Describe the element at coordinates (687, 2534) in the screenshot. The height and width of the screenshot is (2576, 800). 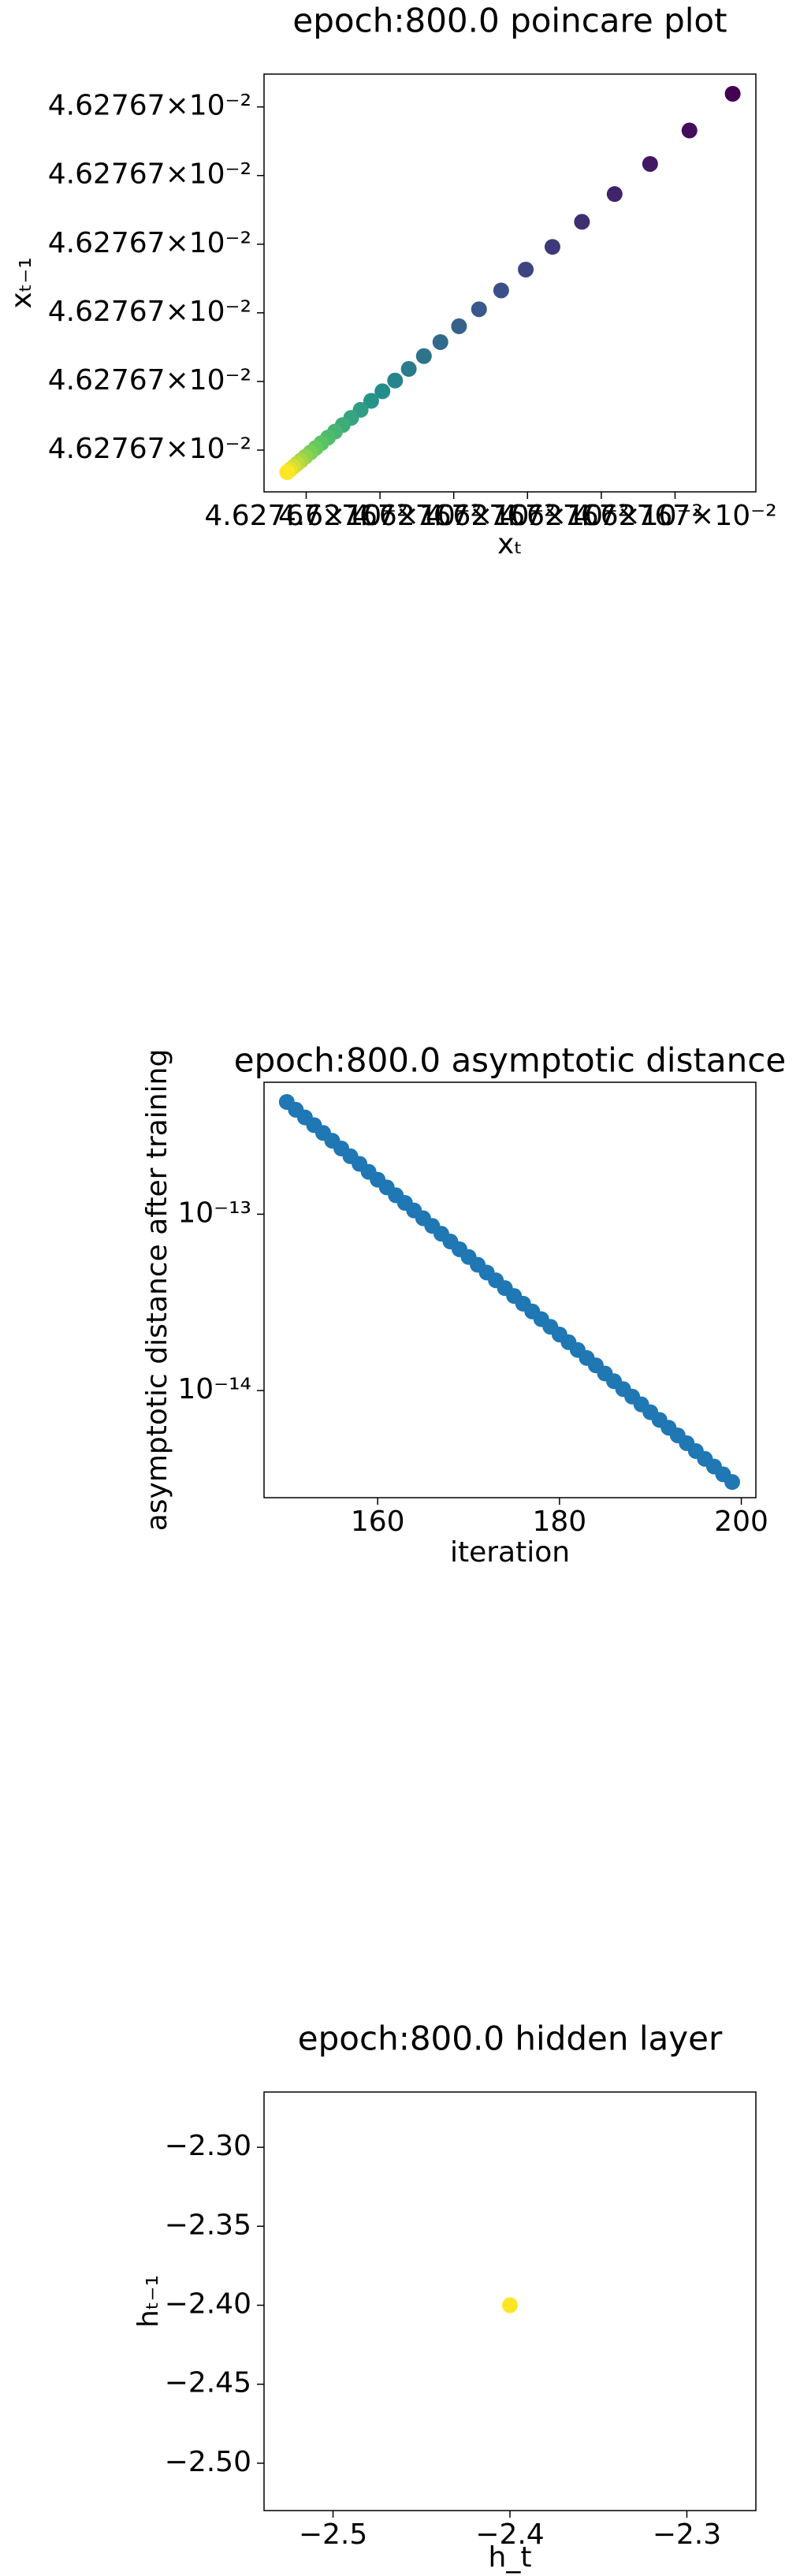
I see `x-tick-label: −2.3` at that location.